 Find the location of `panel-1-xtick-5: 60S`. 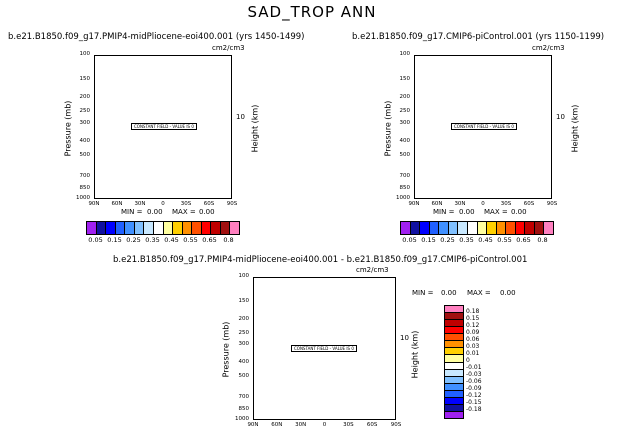

panel-1-xtick-5: 60S is located at coordinates (209, 204).